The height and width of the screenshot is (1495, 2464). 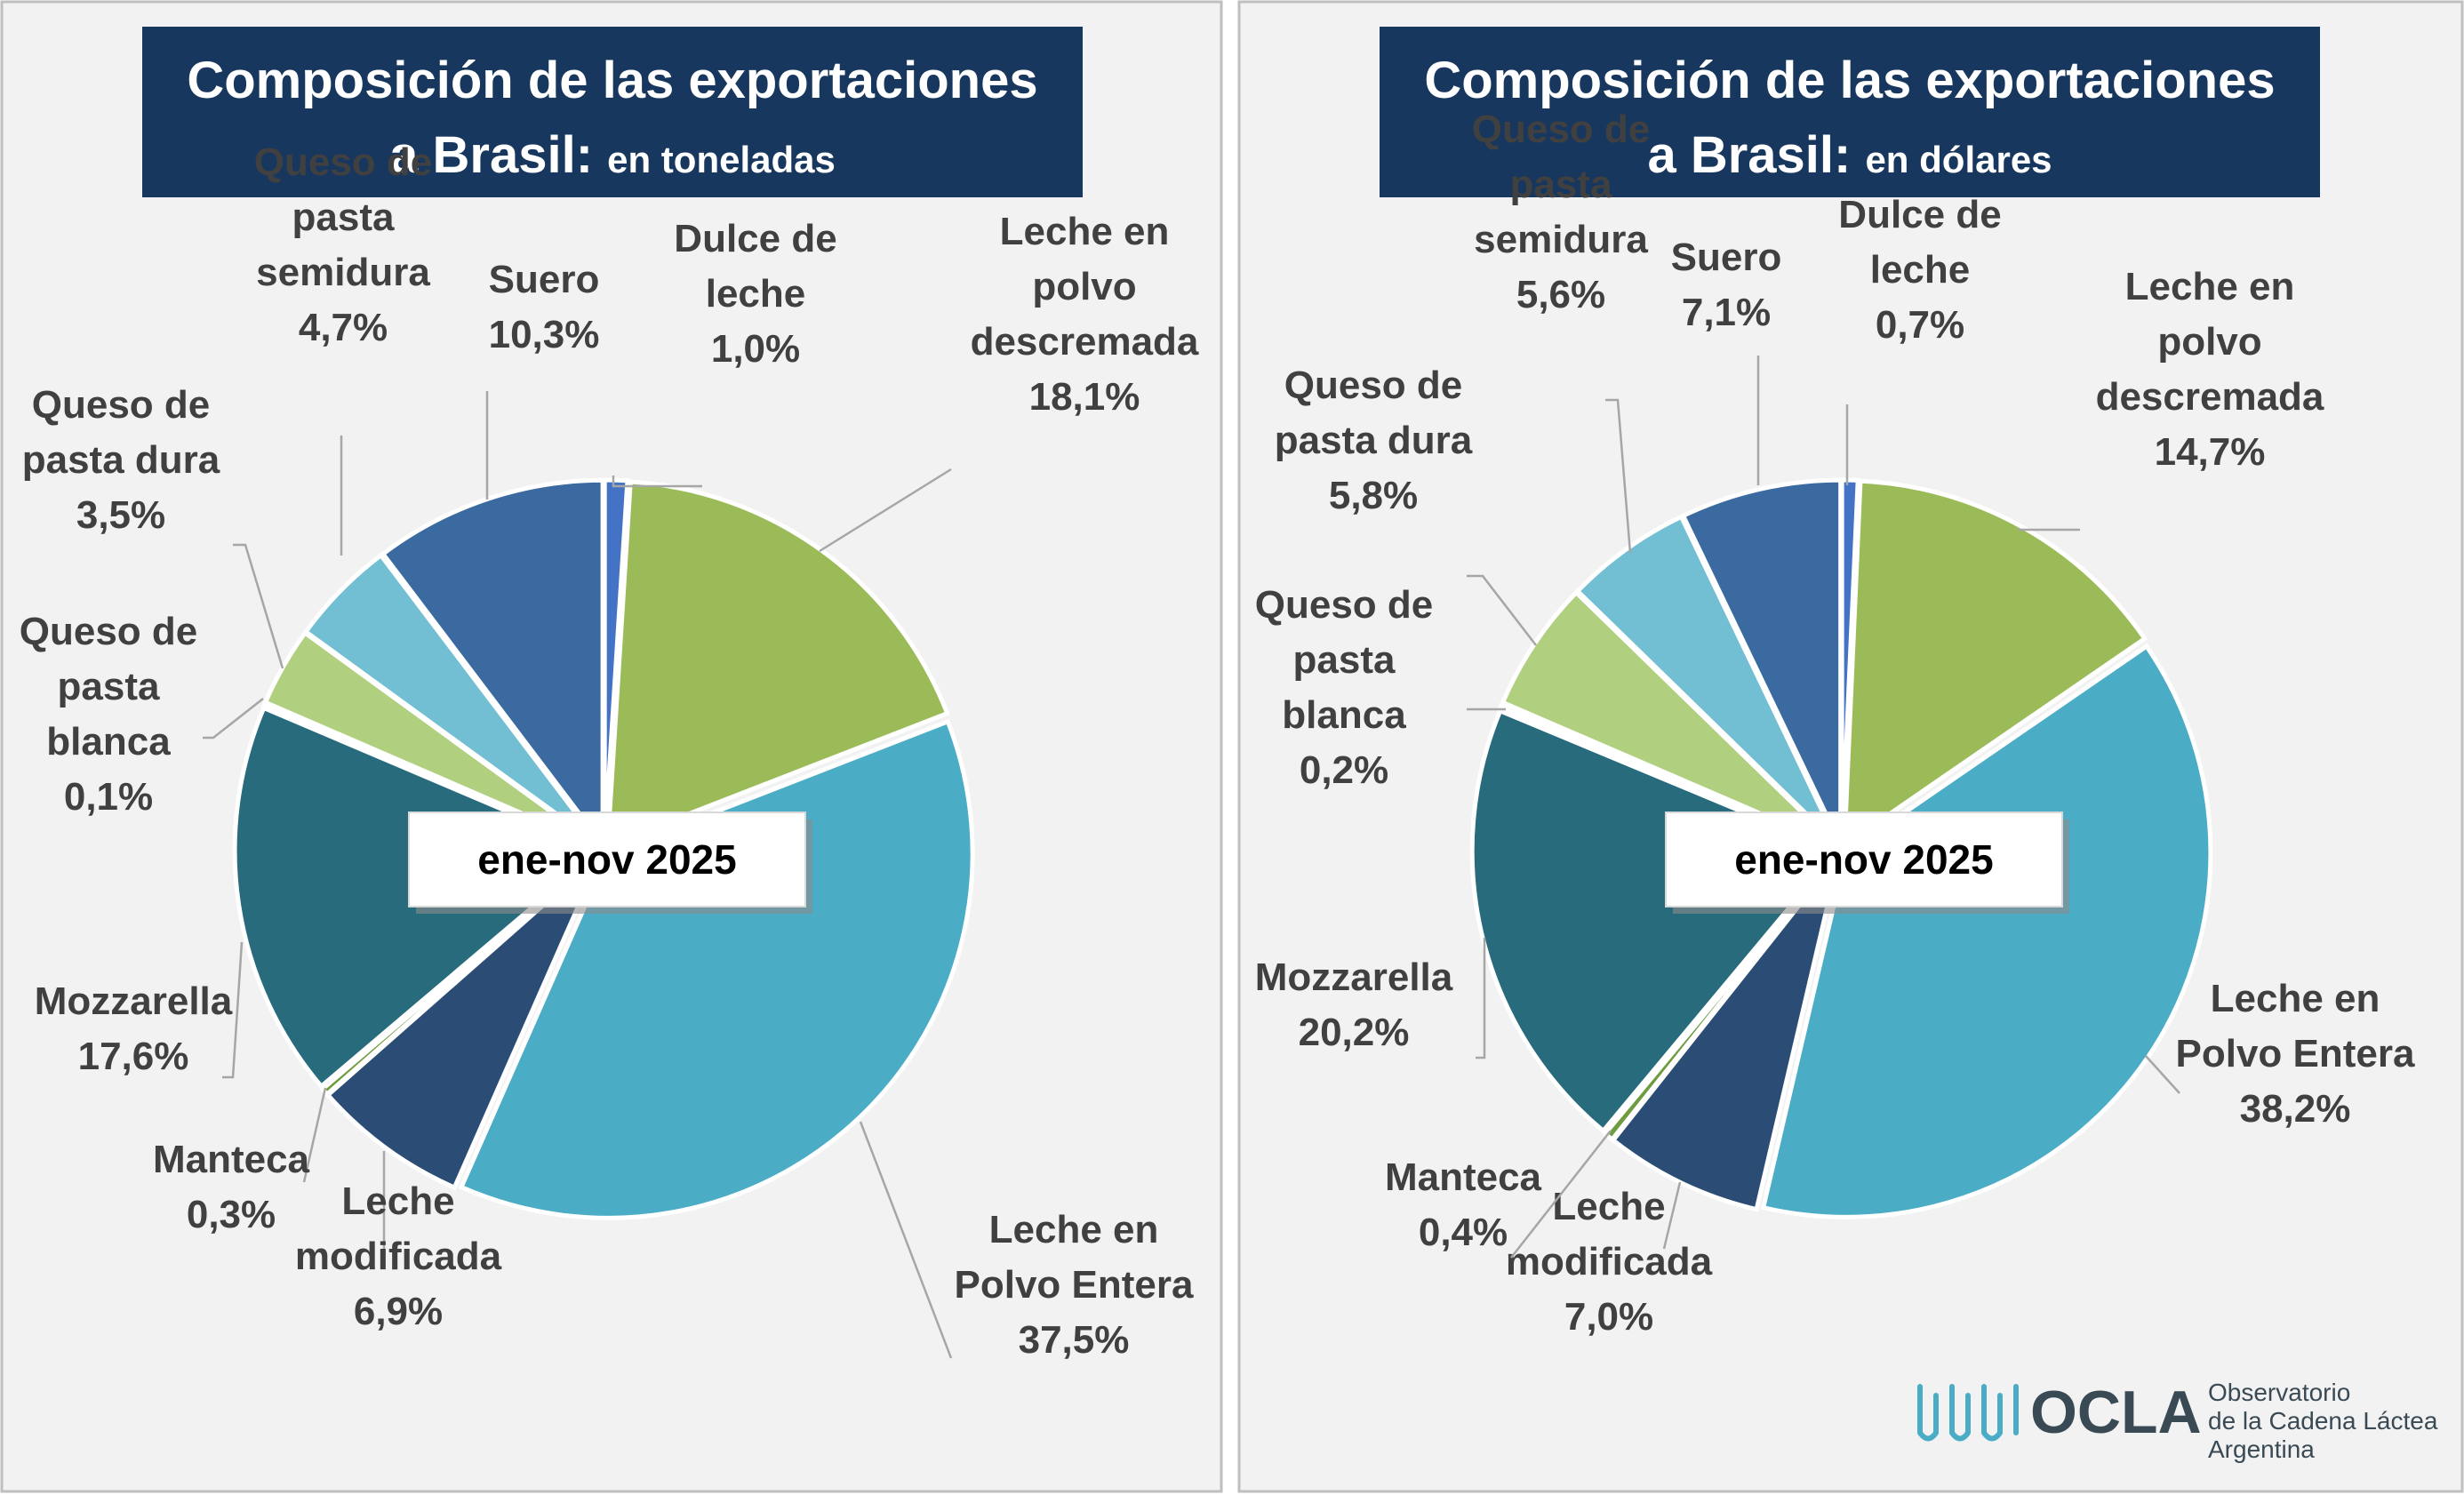 I want to click on pie-slice-leche-en-polvo-entera, so click(x=716, y=969).